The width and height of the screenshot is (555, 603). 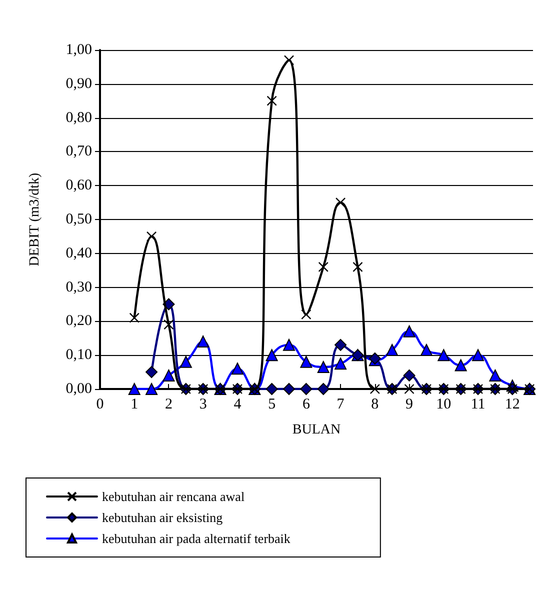 What do you see at coordinates (173, 496) in the screenshot?
I see `legend-label: kebutuhan air rencana awal` at bounding box center [173, 496].